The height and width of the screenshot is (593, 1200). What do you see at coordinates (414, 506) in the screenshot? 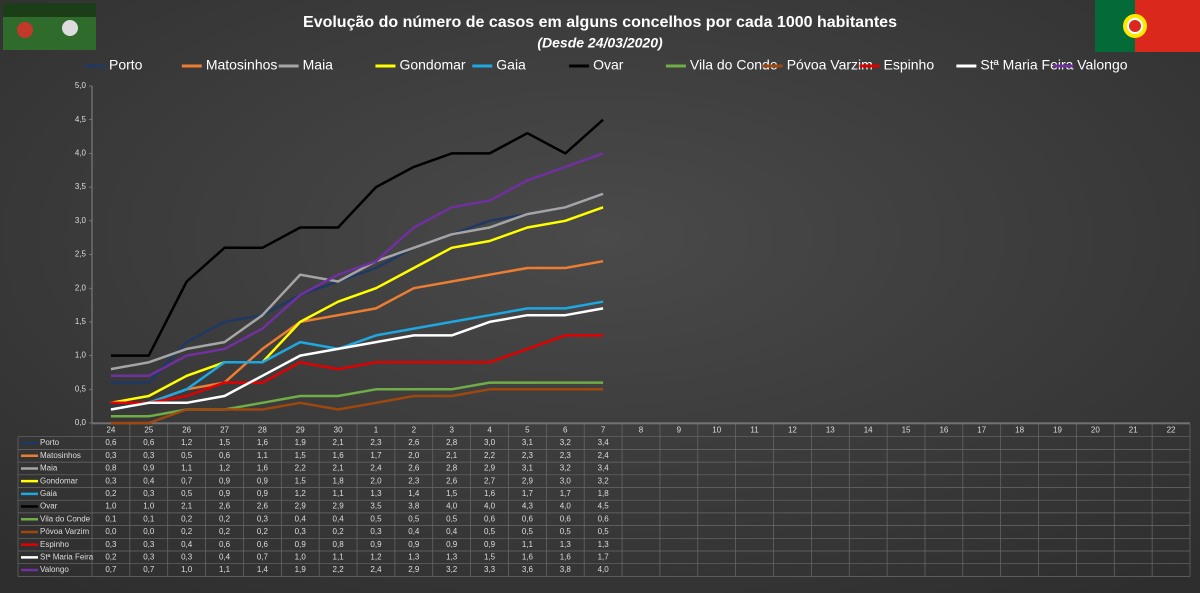
I see `table-cell: 3,8` at bounding box center [414, 506].